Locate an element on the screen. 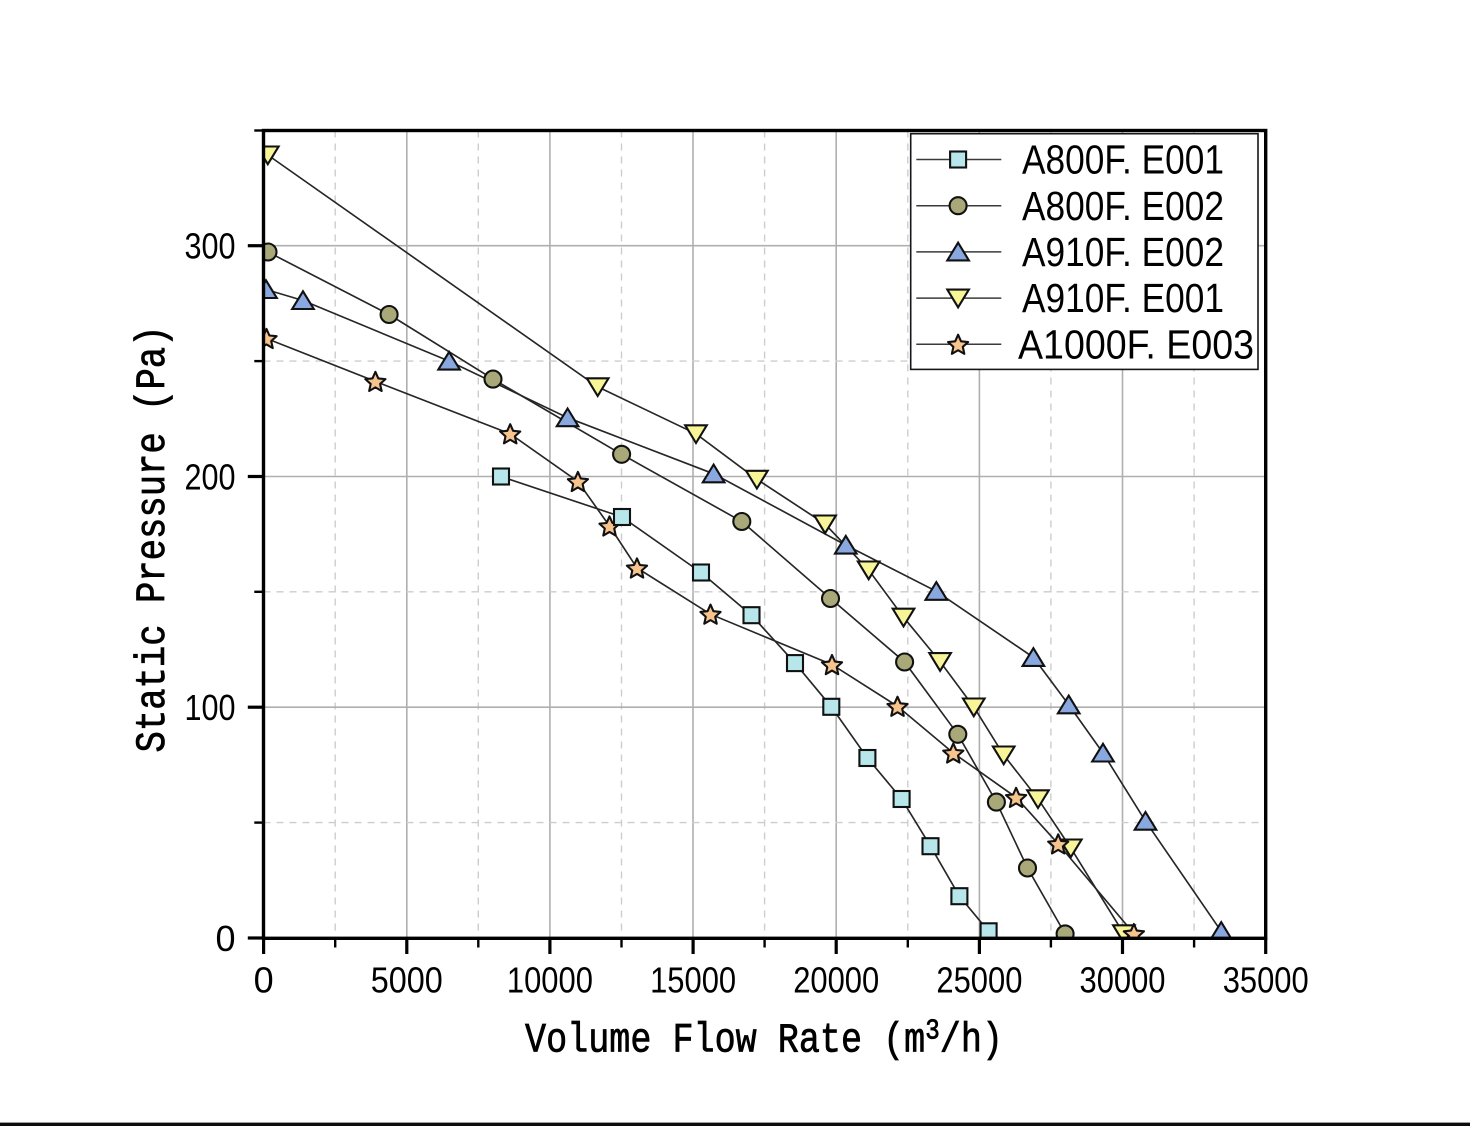  svg-text: 5000 is located at coordinates (407, 980).